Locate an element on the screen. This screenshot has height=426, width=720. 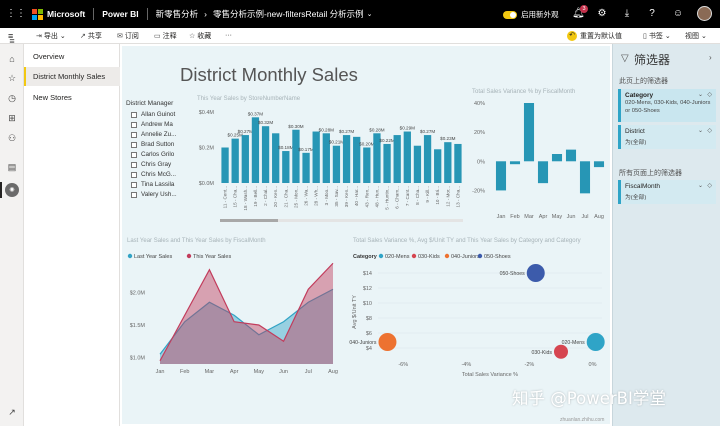
slicer-item: Allan Guinot is located at coordinates (153, 114).